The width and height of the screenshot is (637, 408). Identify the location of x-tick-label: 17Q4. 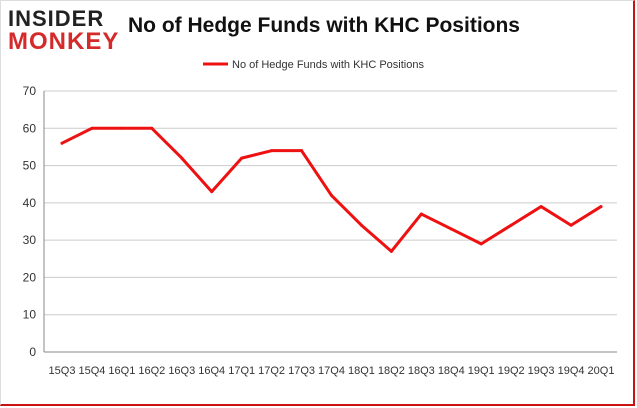
(331, 371).